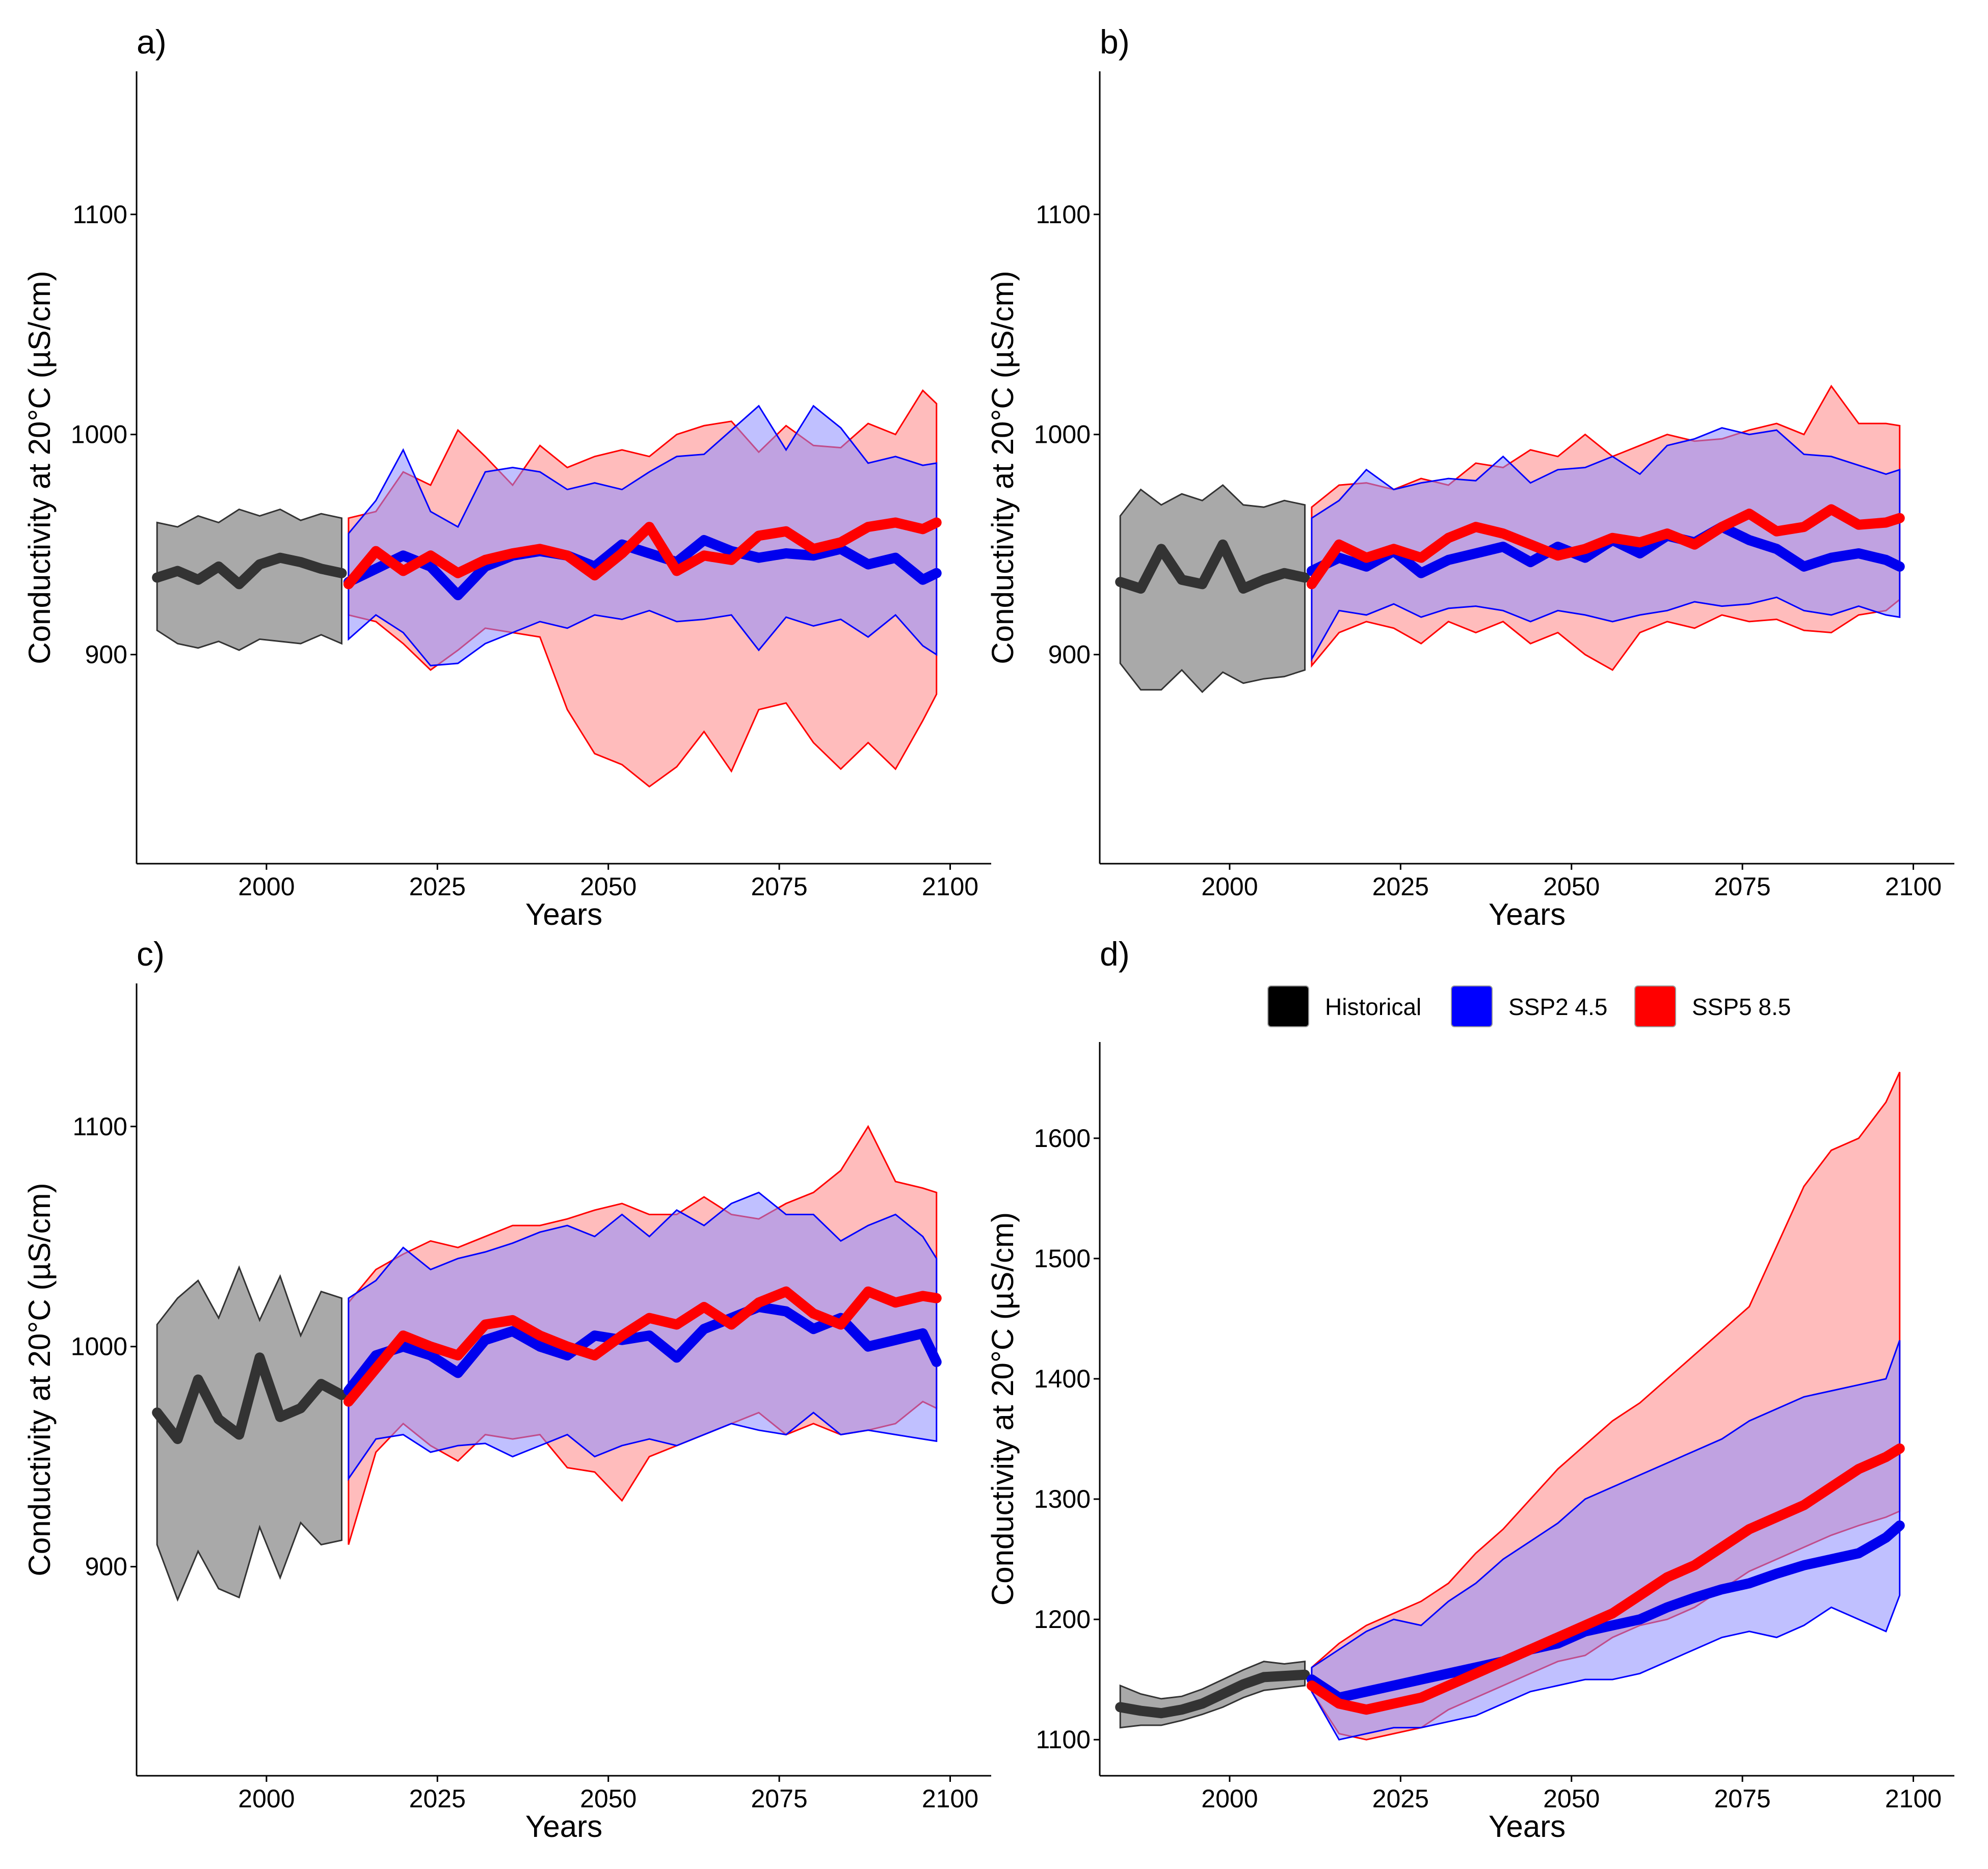 This screenshot has width=1988, height=1869. What do you see at coordinates (152, 42) in the screenshot?
I see `panel-label: a)` at bounding box center [152, 42].